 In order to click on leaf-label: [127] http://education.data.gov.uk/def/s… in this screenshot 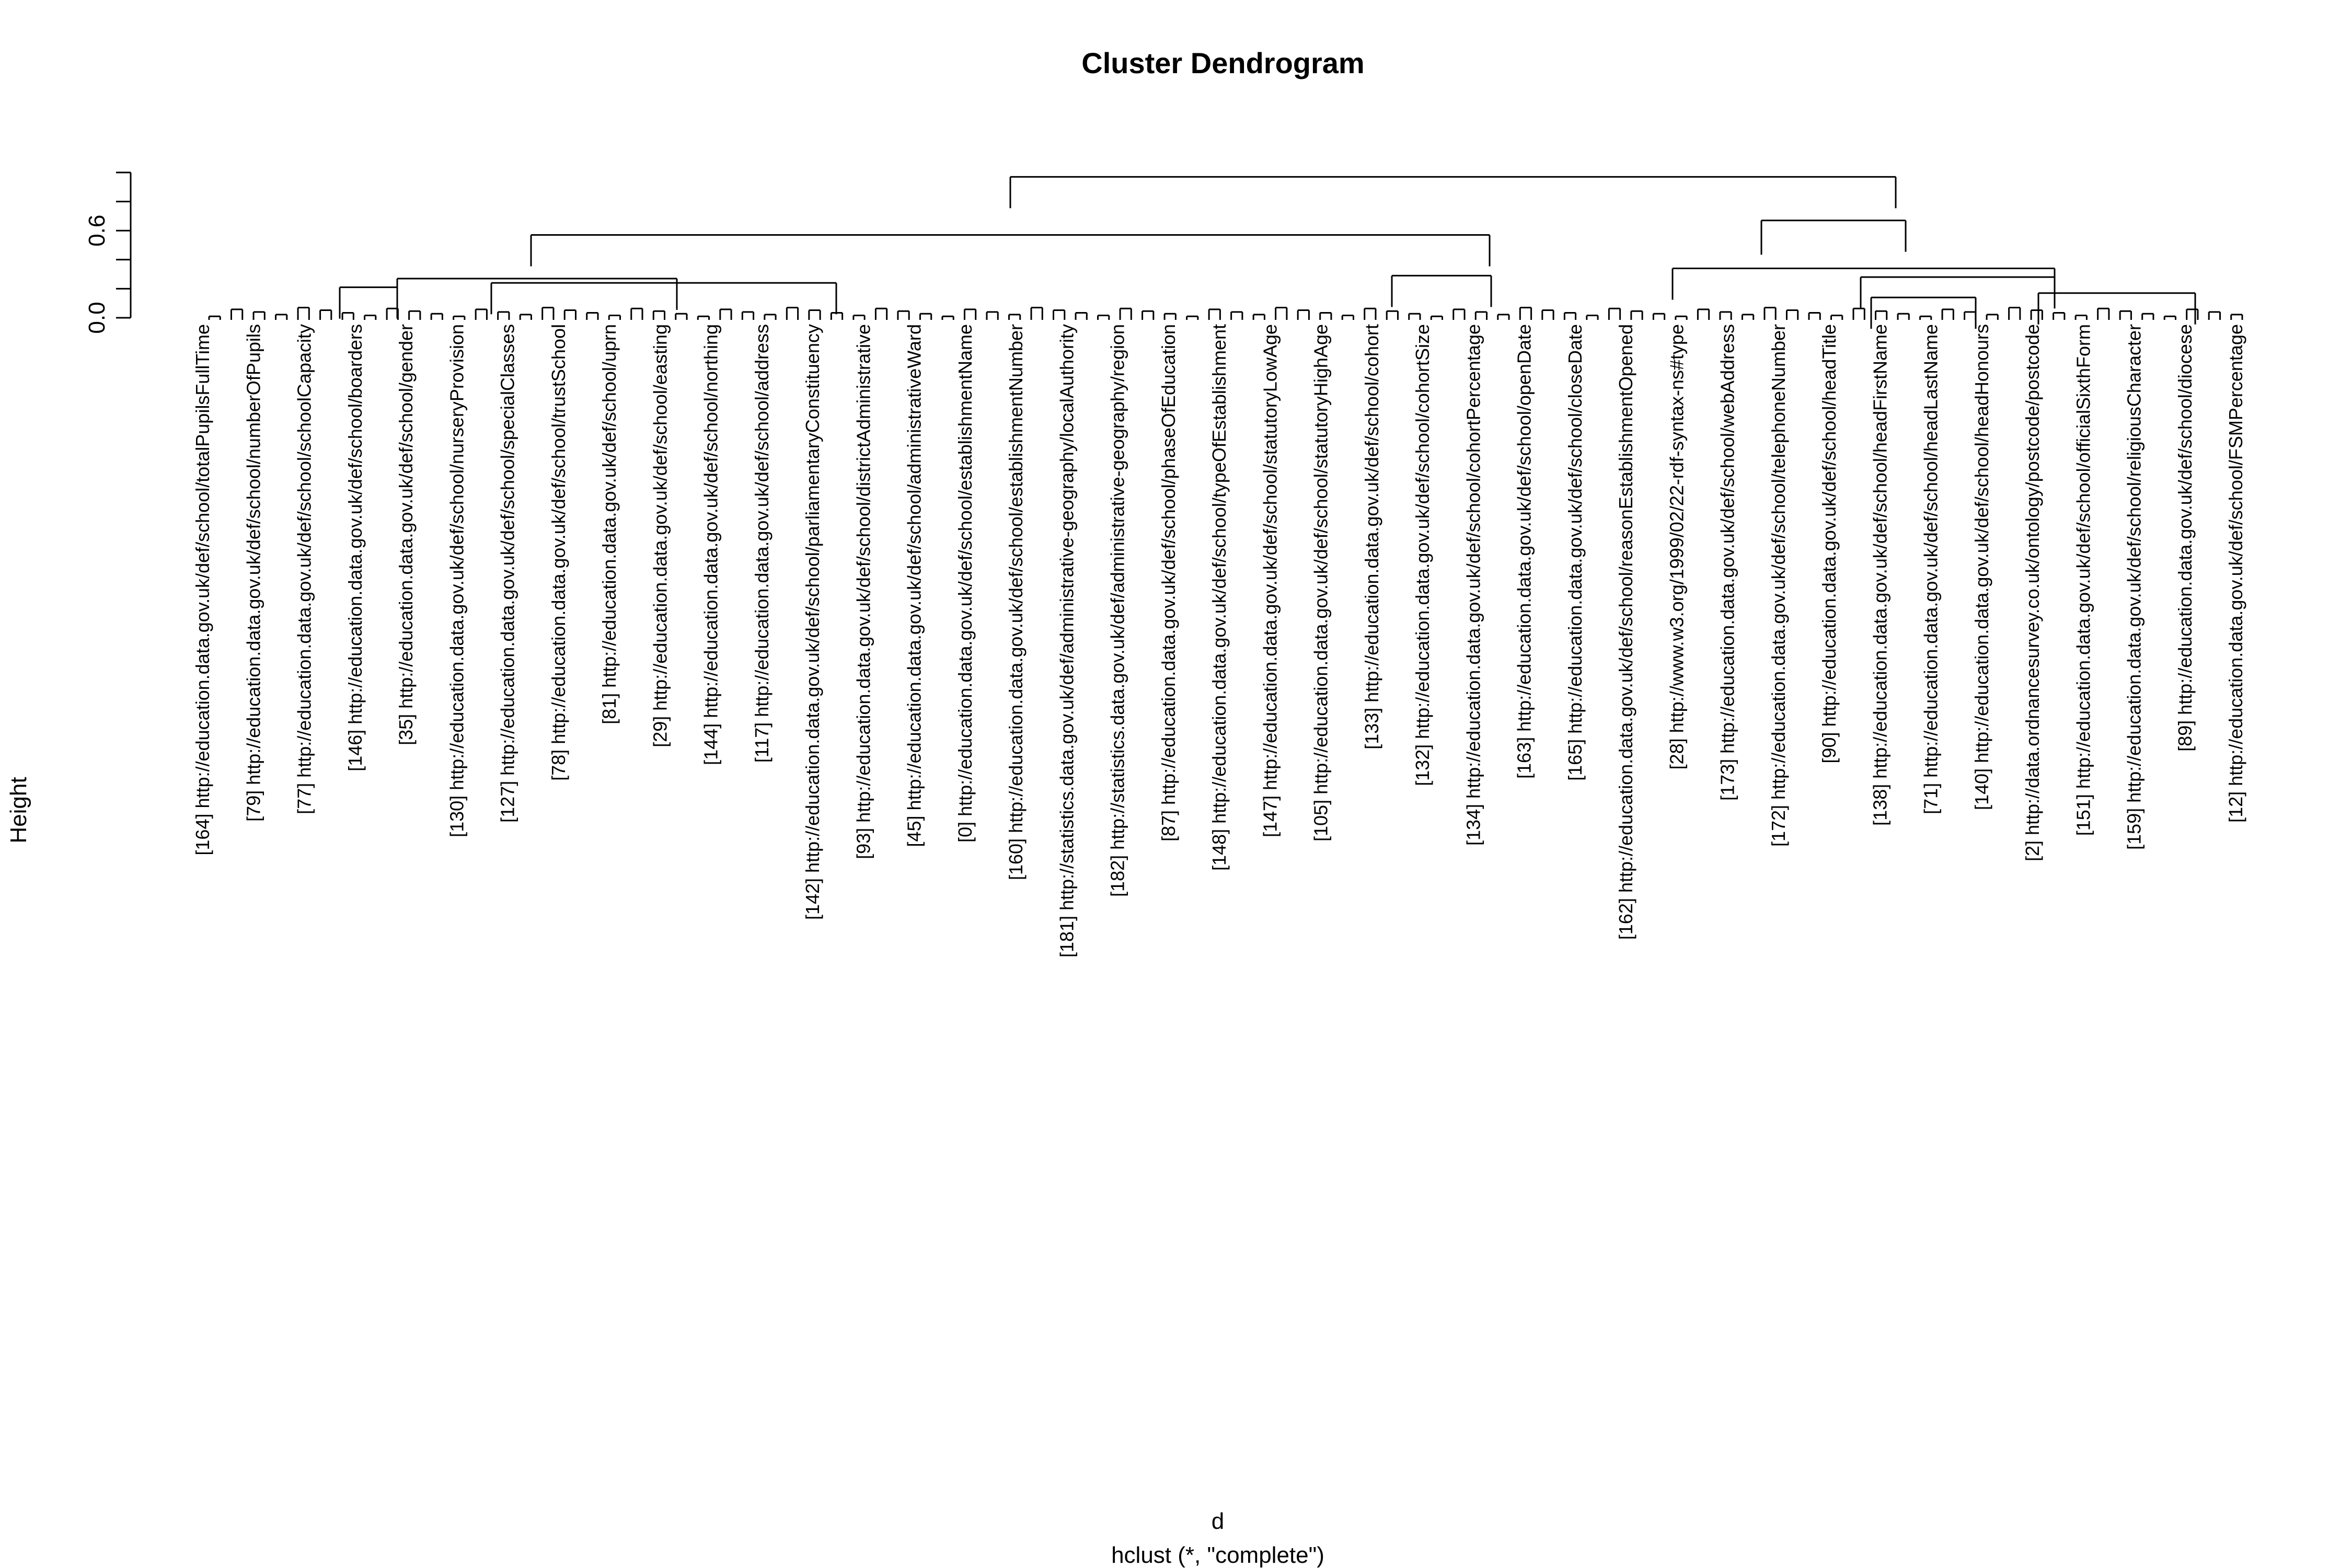, I will do `click(507, 573)`.